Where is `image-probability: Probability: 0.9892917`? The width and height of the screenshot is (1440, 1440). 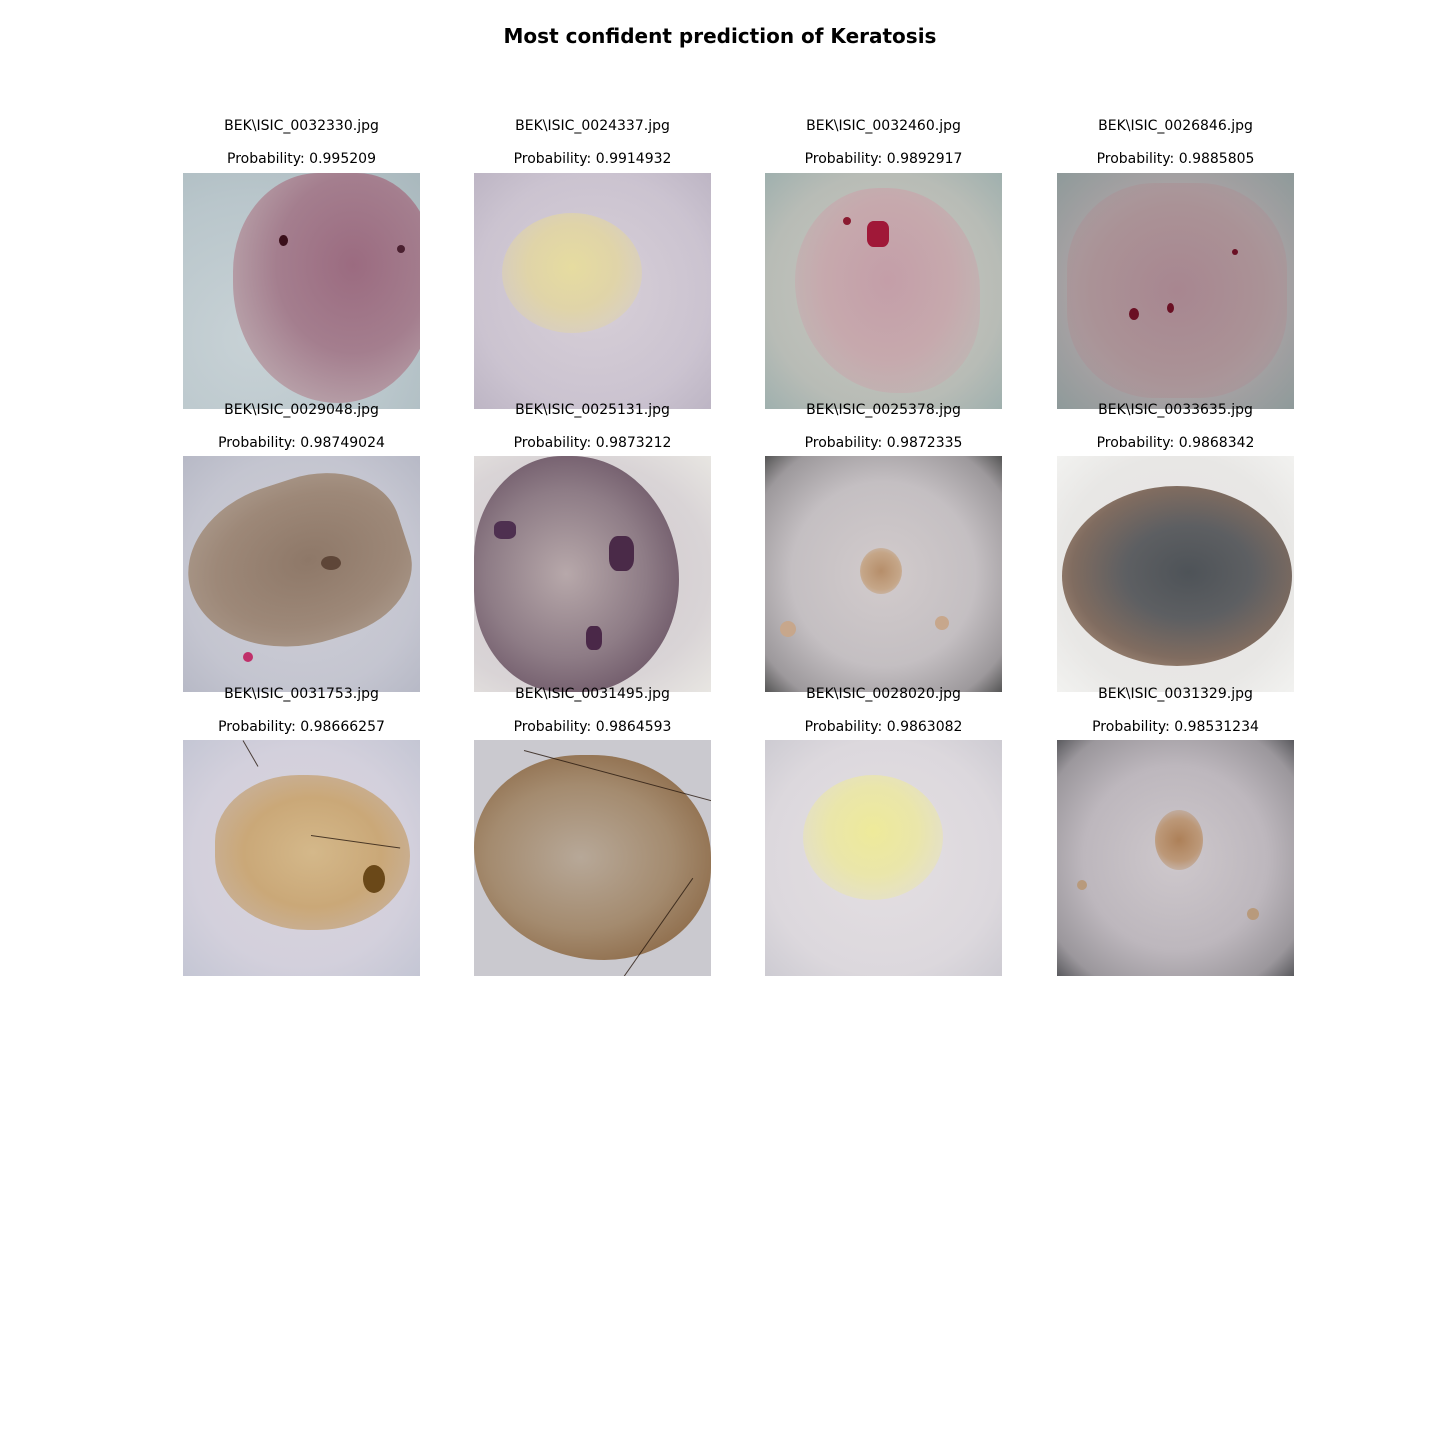
image-probability: Probability: 0.9892917 is located at coordinates (883, 159).